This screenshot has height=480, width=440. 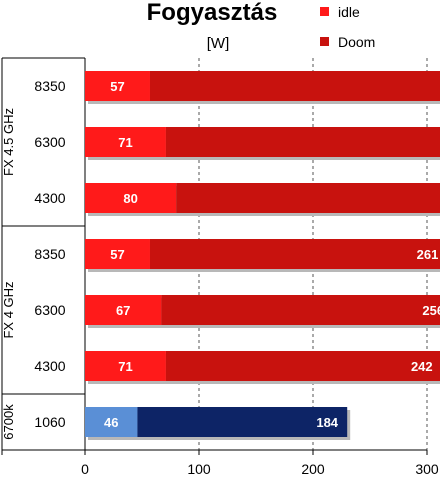 I want to click on data-label-idle: 46, so click(x=111, y=422).